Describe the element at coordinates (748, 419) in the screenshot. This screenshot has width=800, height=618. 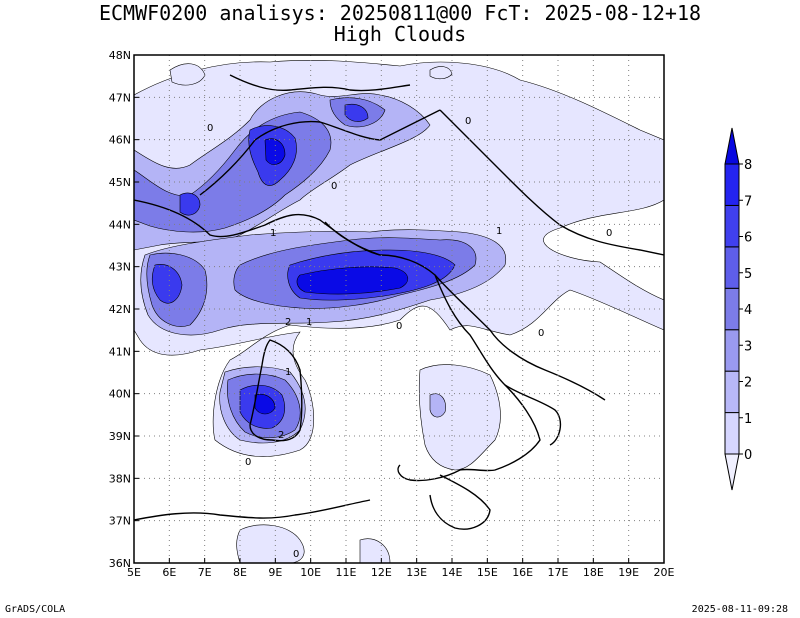
I see `colorbar-label: 1` at that location.